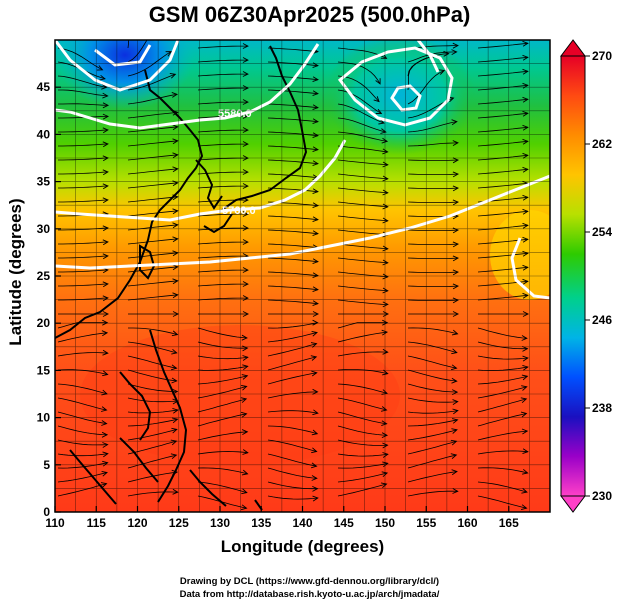 This screenshot has width=619, height=605. What do you see at coordinates (586, 276) in the screenshot?
I see `colorbar: 270 262 254 246 238 230` at bounding box center [586, 276].